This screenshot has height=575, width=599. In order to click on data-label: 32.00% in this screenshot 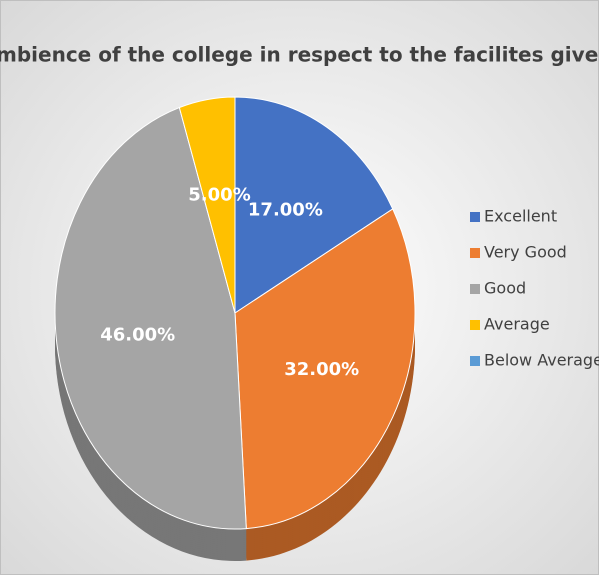, I will do `click(321, 369)`.